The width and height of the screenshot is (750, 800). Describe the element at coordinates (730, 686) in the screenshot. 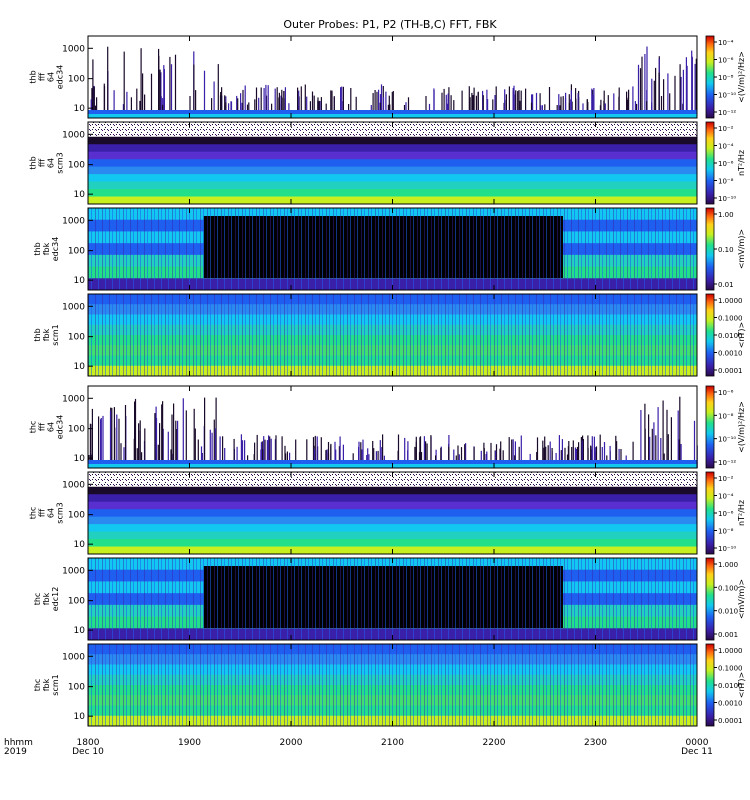

I see `colorbar-tick-label: 0.0100` at that location.